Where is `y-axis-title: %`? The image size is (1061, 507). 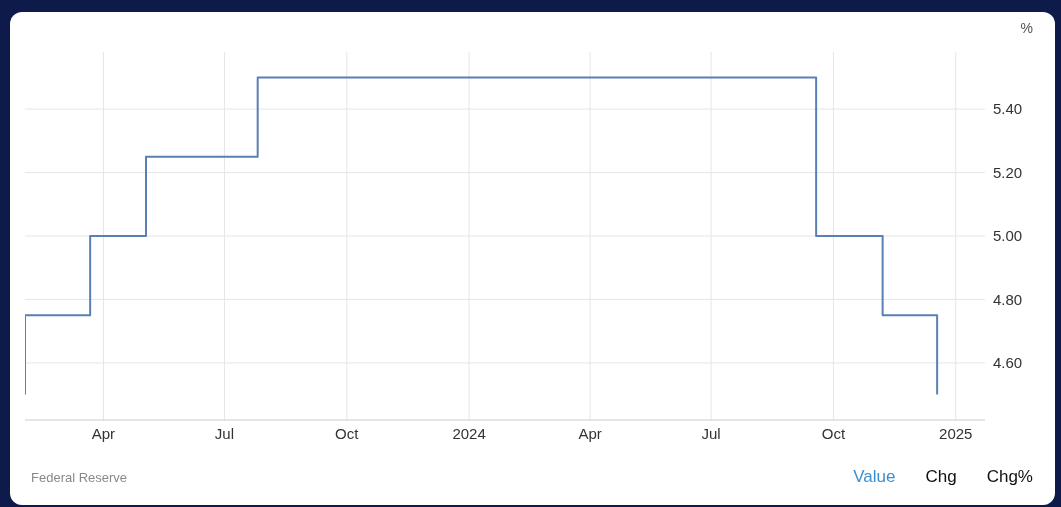
y-axis-title: % is located at coordinates (1026, 28).